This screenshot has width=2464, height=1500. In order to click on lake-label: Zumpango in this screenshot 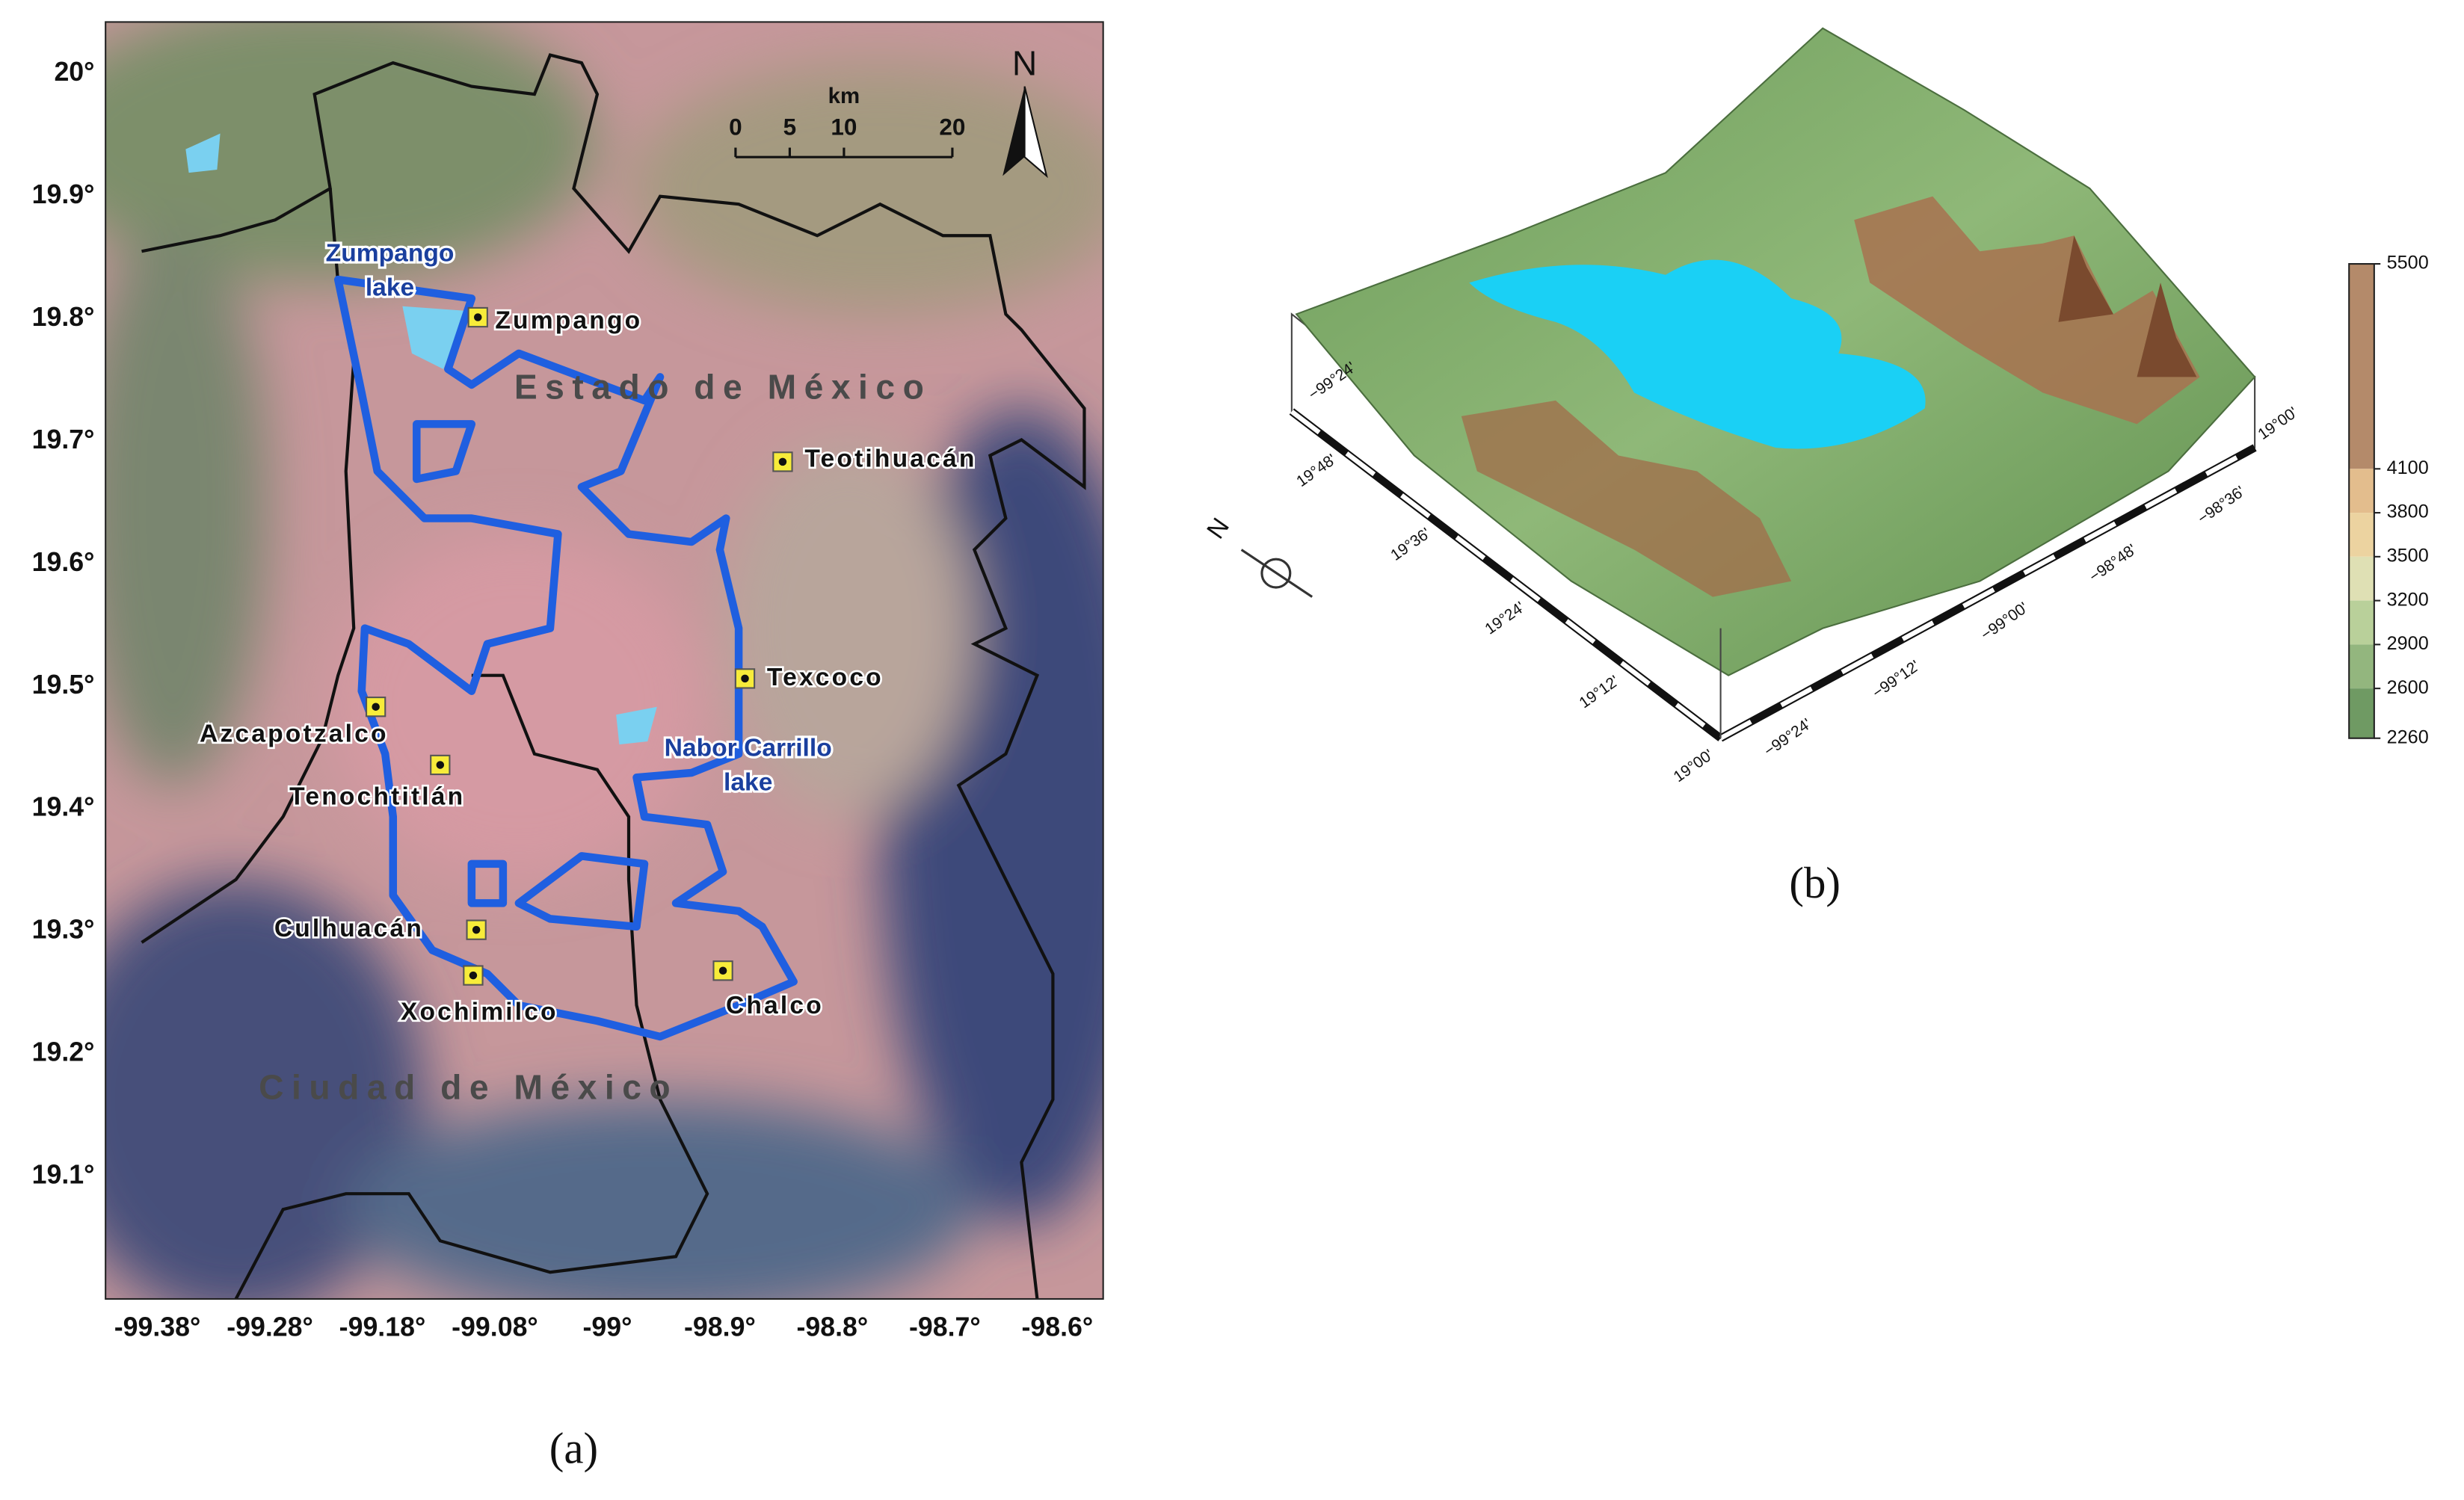, I will do `click(390, 253)`.